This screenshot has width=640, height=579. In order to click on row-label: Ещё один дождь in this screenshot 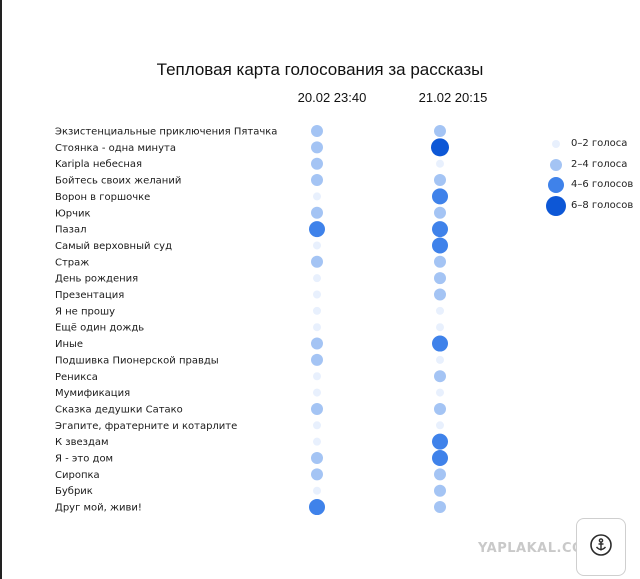, I will do `click(99, 328)`.